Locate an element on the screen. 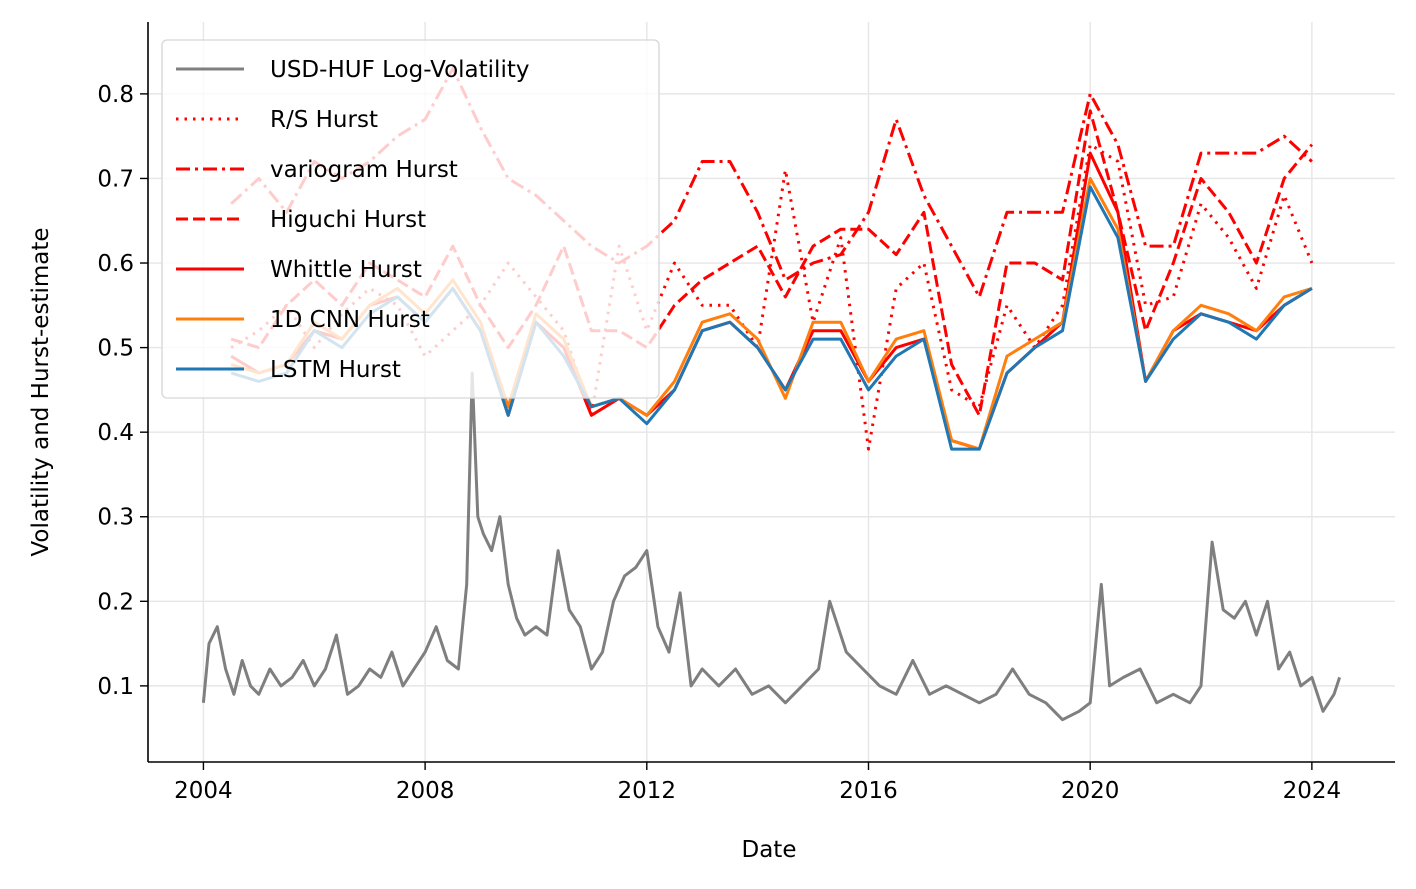  y-tick-label-2: 0.3 is located at coordinates (115, 518).